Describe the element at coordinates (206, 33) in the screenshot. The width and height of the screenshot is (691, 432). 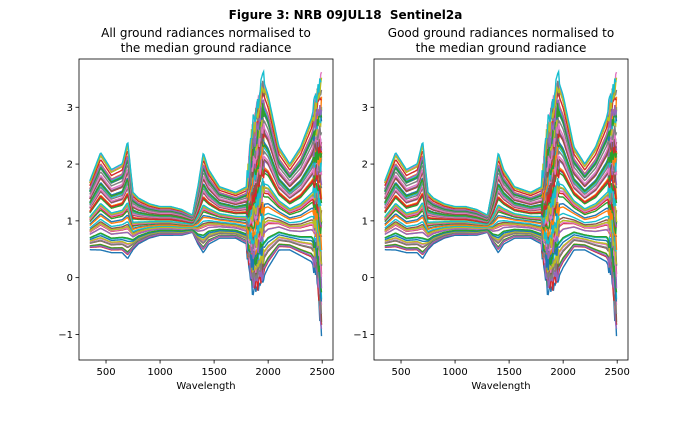
I see `chart-title-line: All ground radiances normalised to` at that location.